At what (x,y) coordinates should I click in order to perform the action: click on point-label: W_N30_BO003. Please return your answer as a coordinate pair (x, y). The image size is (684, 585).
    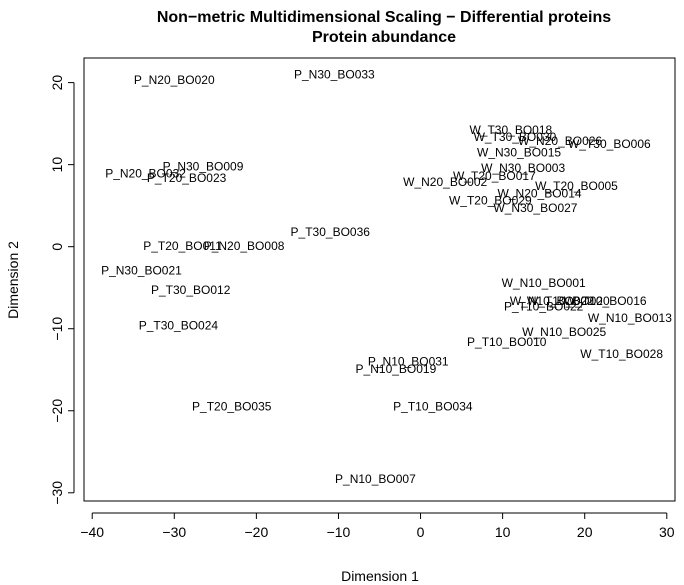
    Looking at the image, I should click on (523, 168).